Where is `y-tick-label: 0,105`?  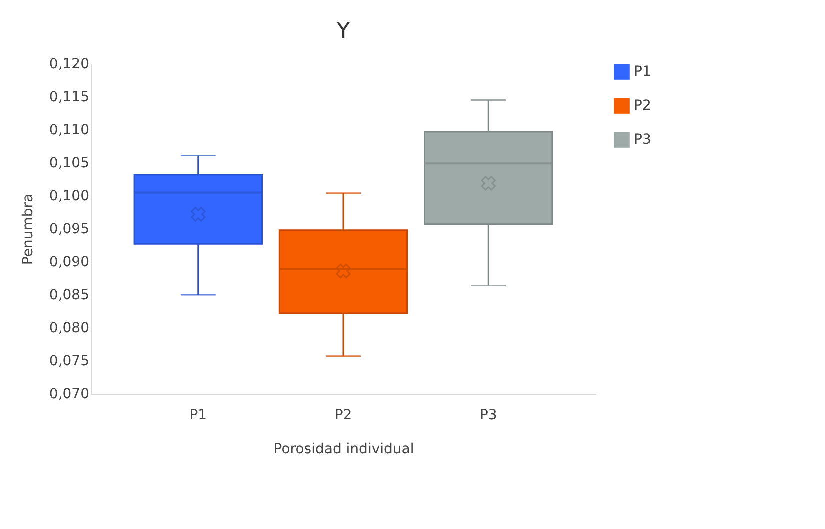 y-tick-label: 0,105 is located at coordinates (69, 164).